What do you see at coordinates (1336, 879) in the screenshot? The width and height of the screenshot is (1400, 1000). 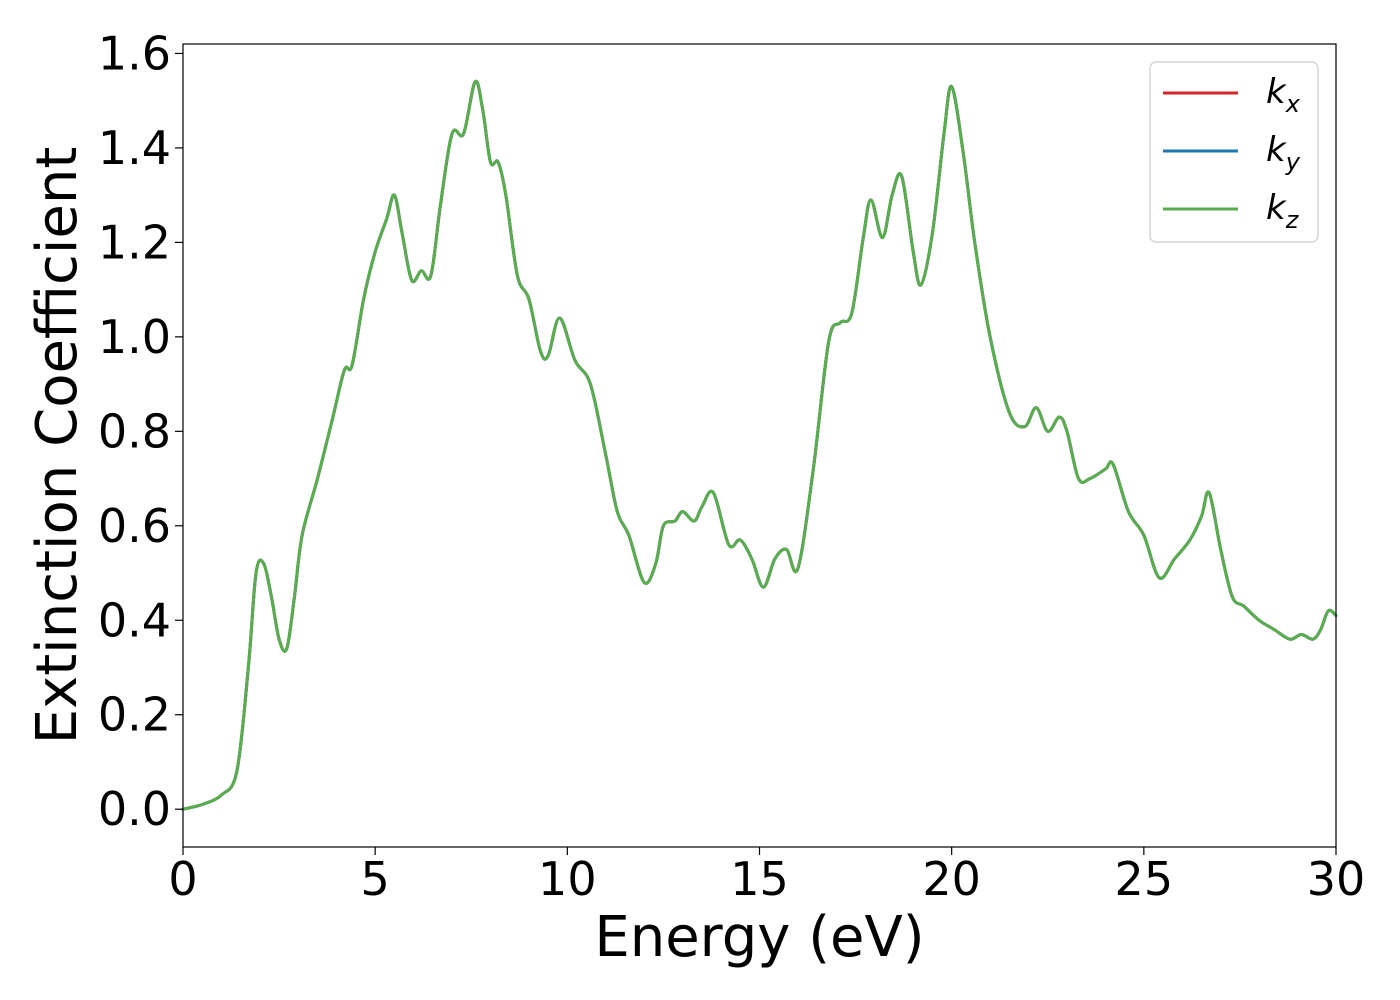 I see `x-tick-label: 30` at bounding box center [1336, 879].